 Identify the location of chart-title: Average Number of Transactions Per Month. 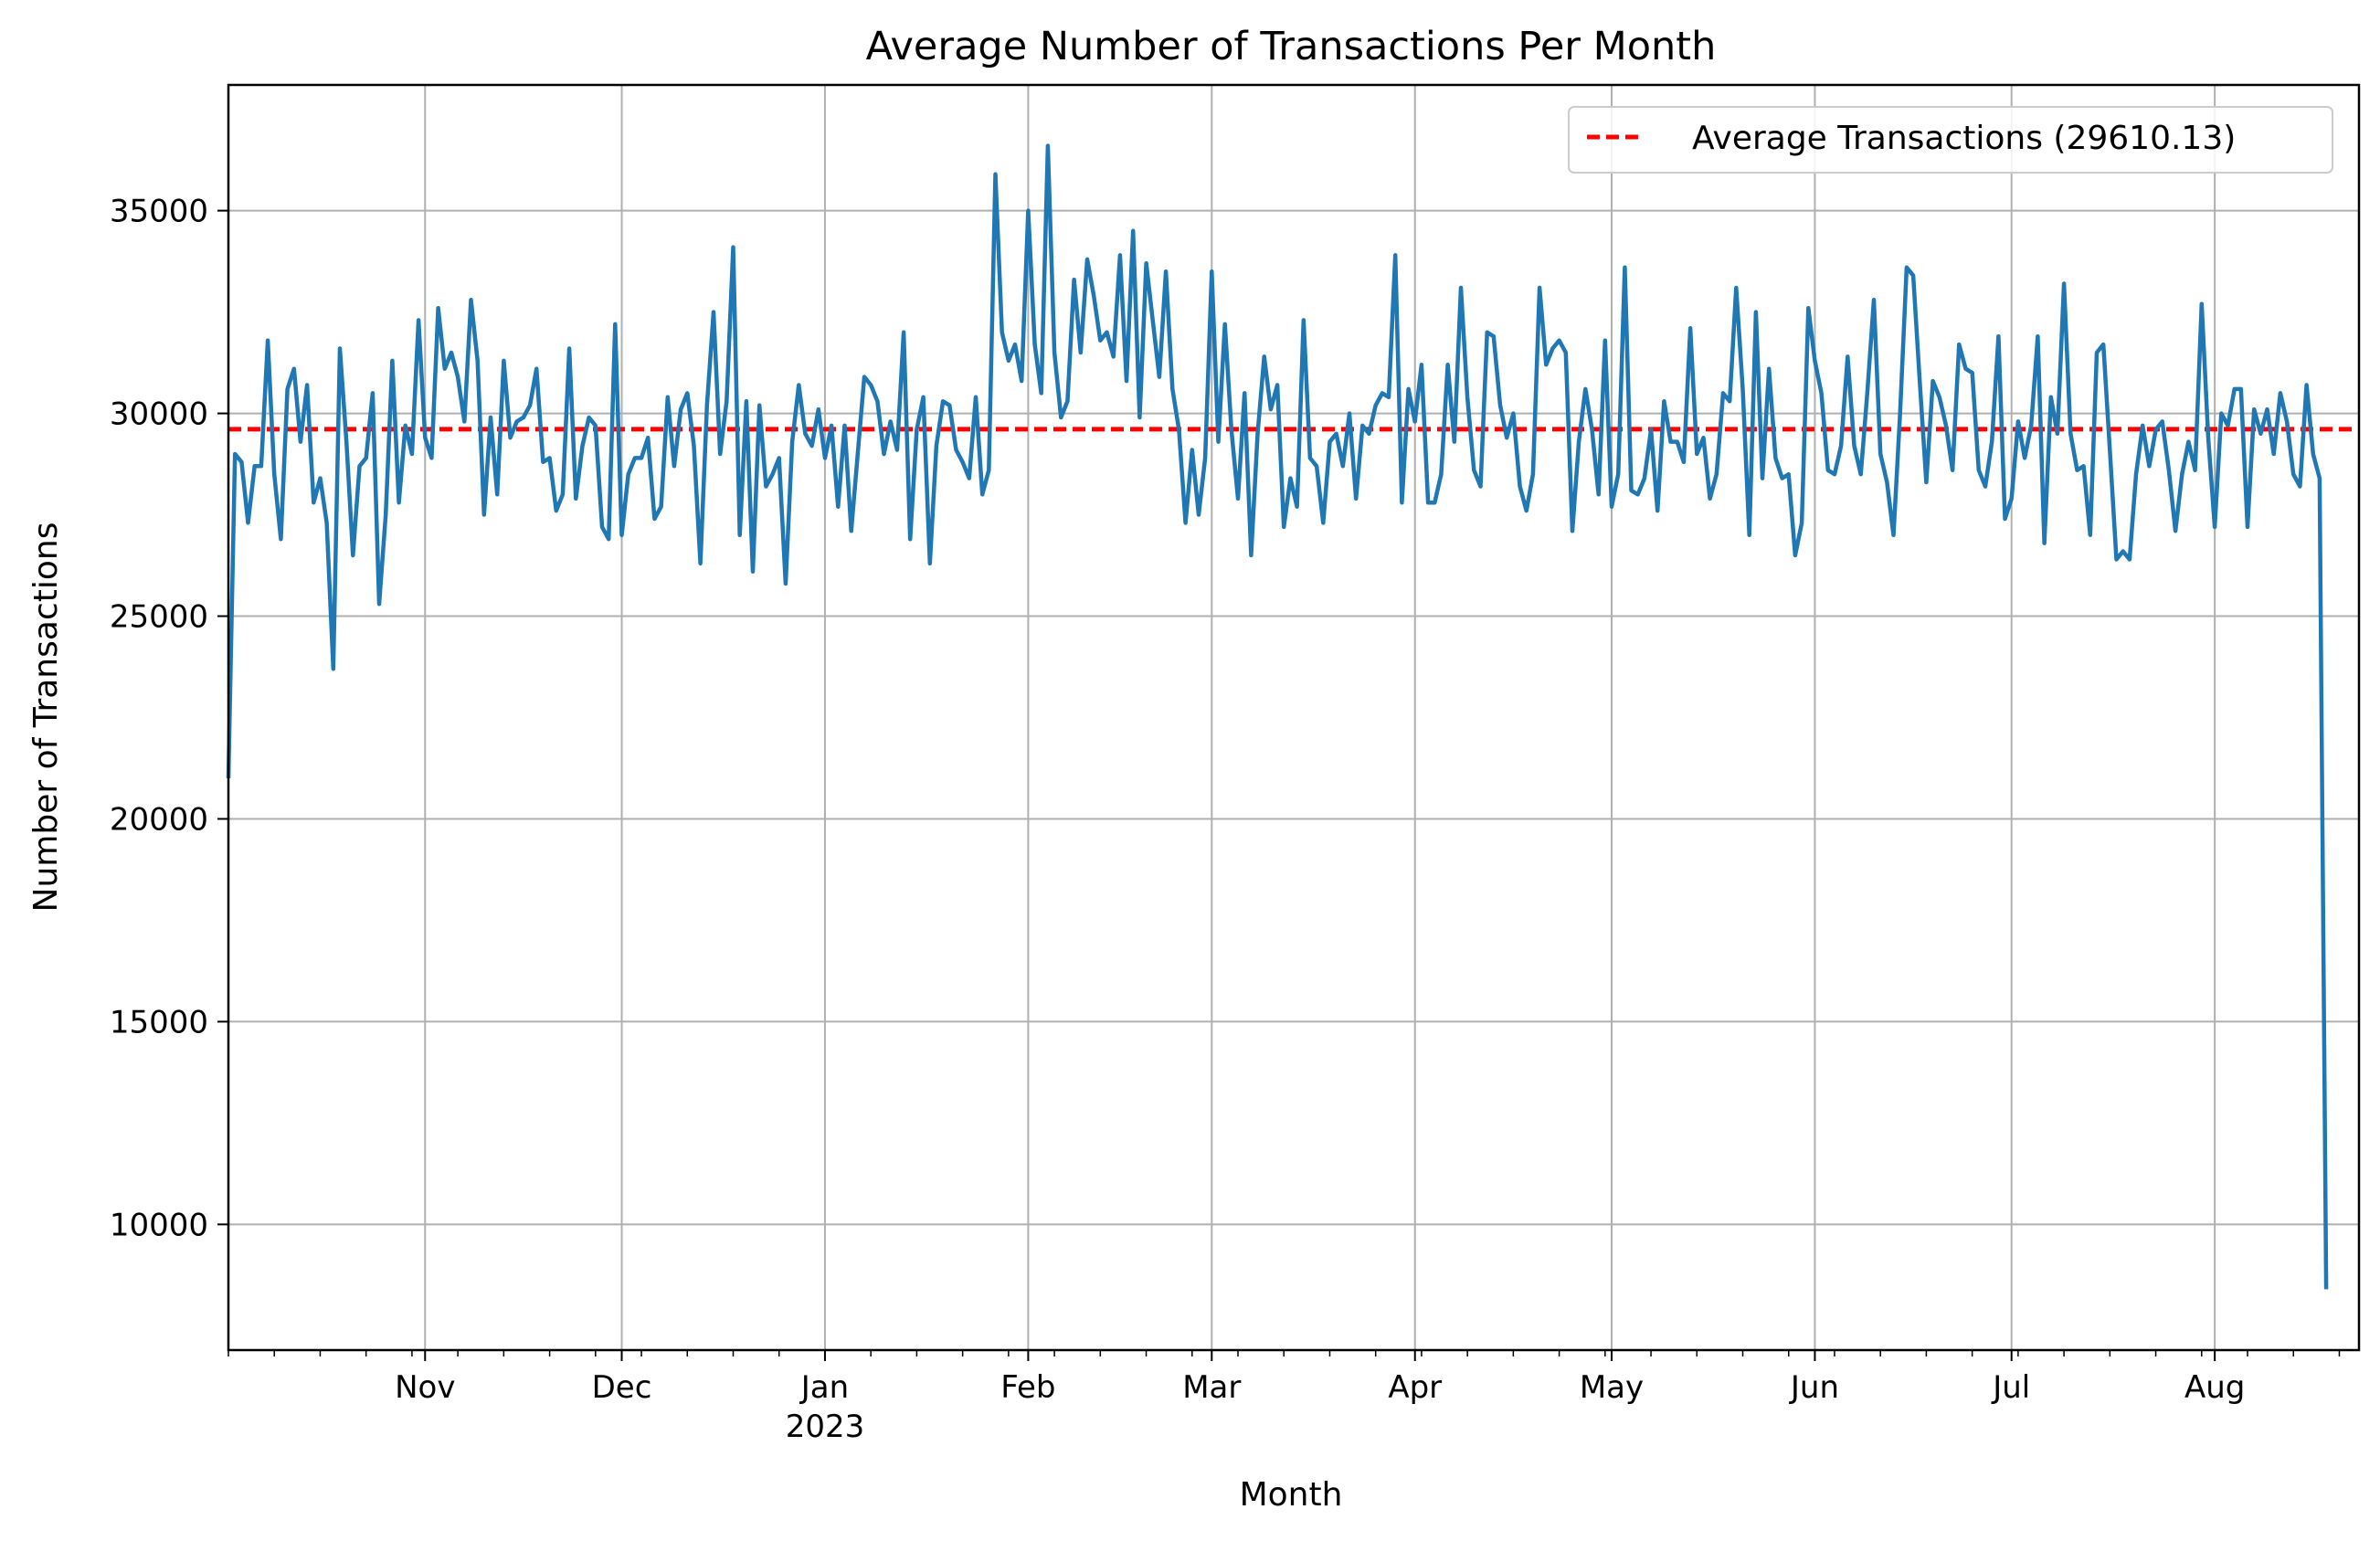
(1291, 46).